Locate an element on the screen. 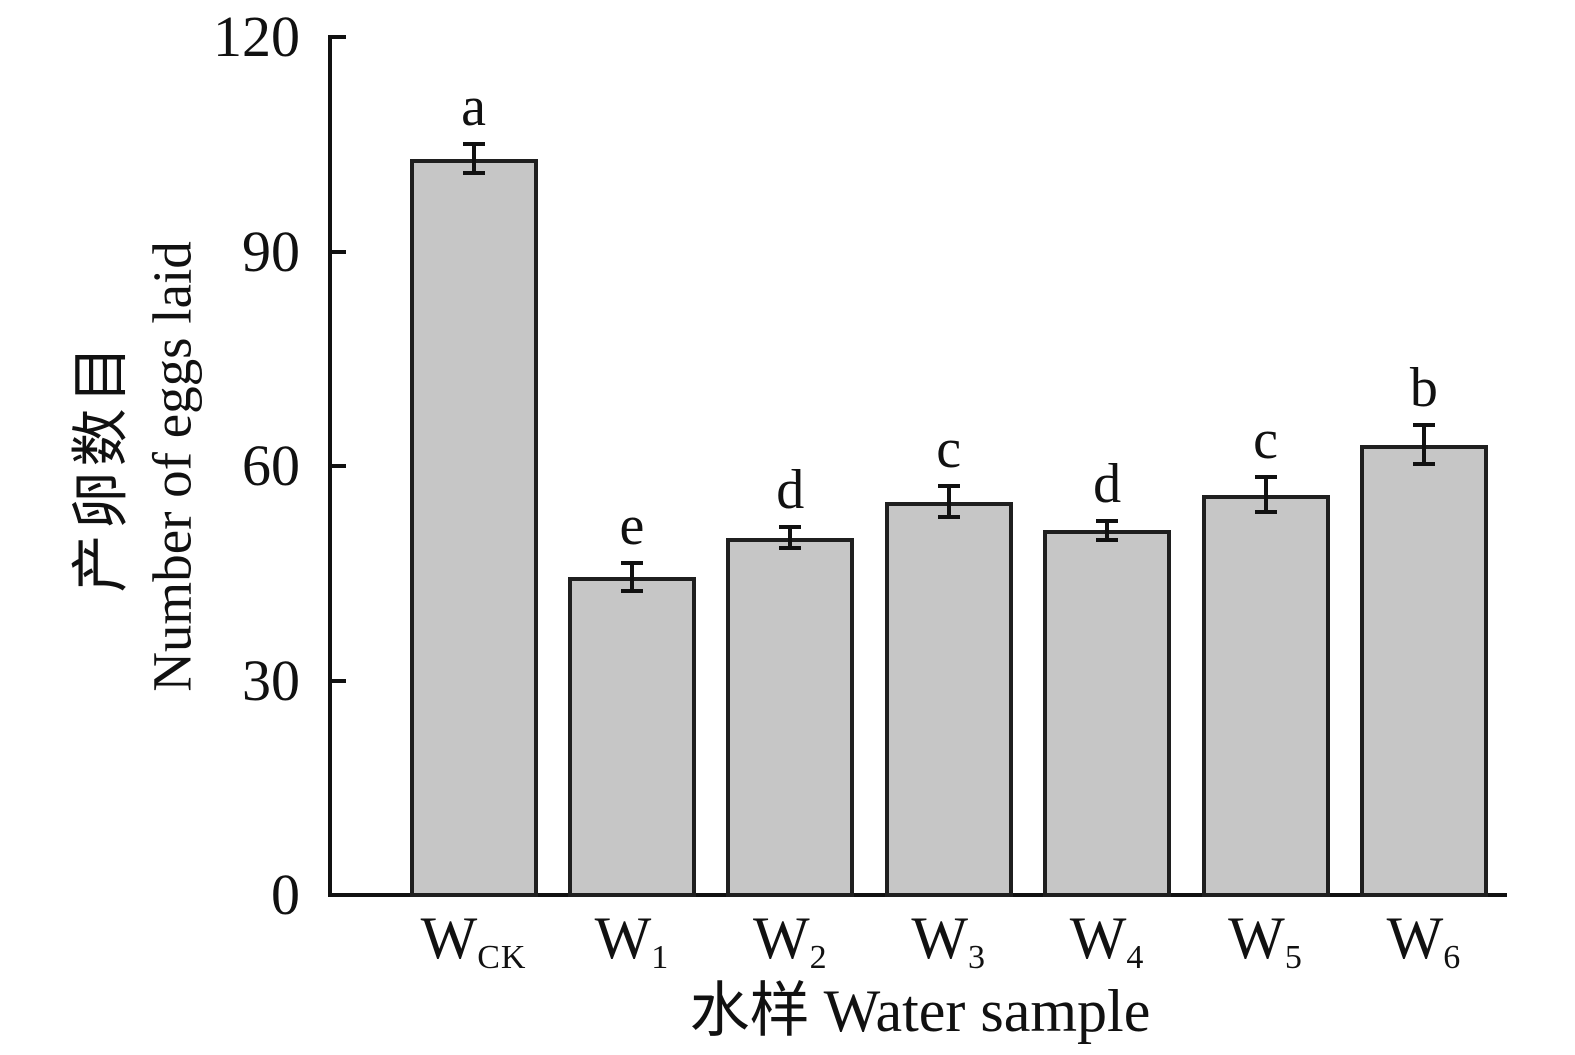  significance-letter: b is located at coordinates (1423, 388).